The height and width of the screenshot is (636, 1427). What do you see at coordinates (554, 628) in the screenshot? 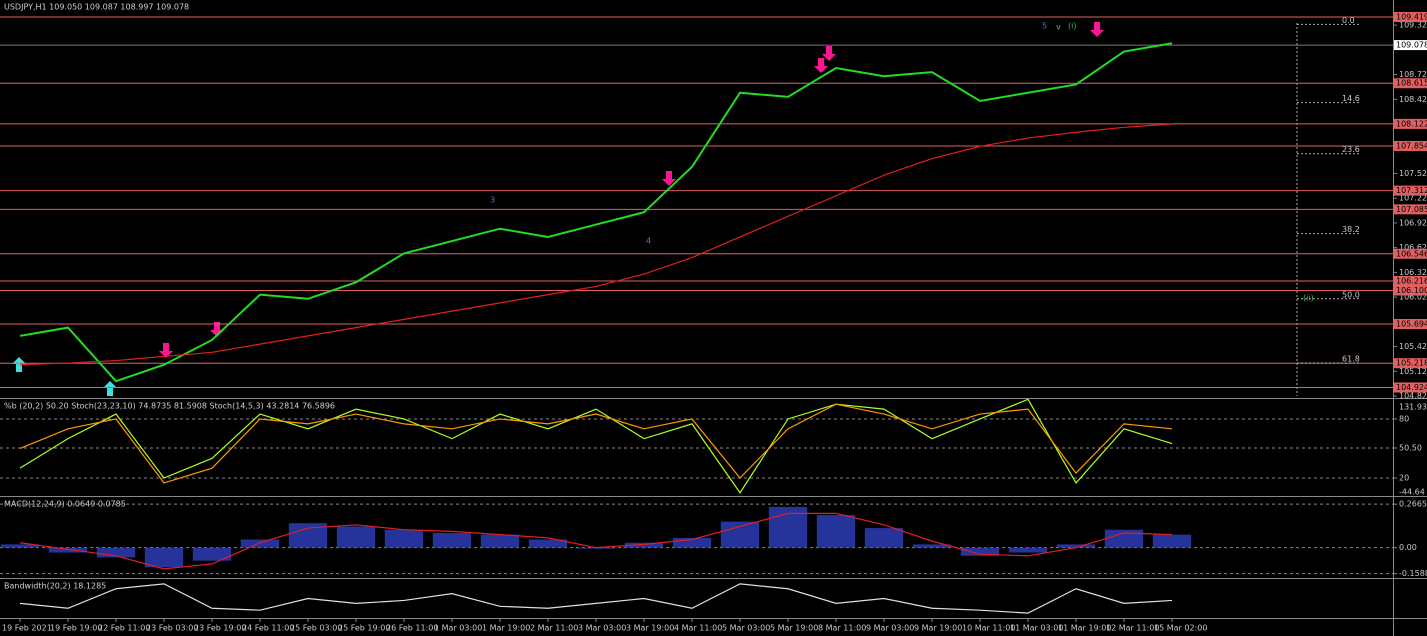
I see `x-tick-label: 2 Mar 11:00` at bounding box center [554, 628].